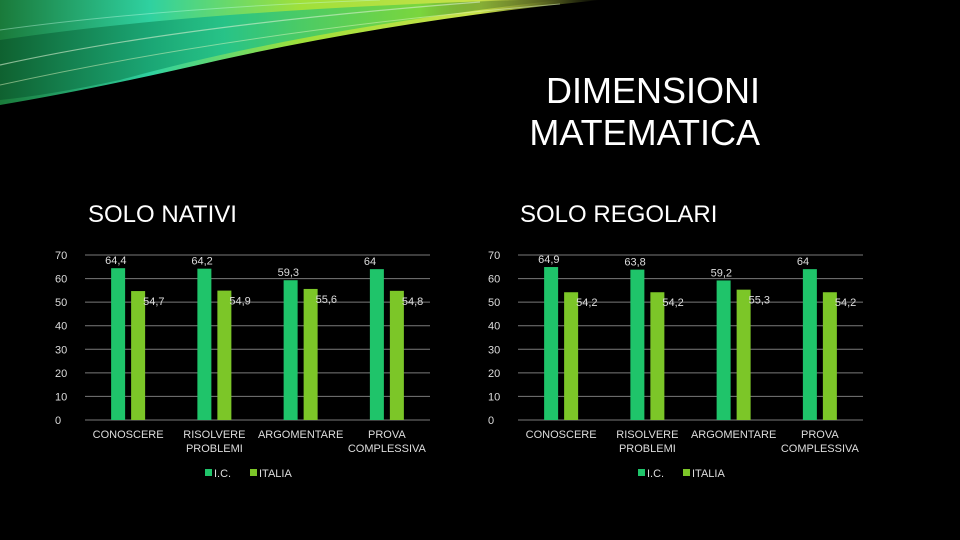  I want to click on data-label: 54,9, so click(239, 302).